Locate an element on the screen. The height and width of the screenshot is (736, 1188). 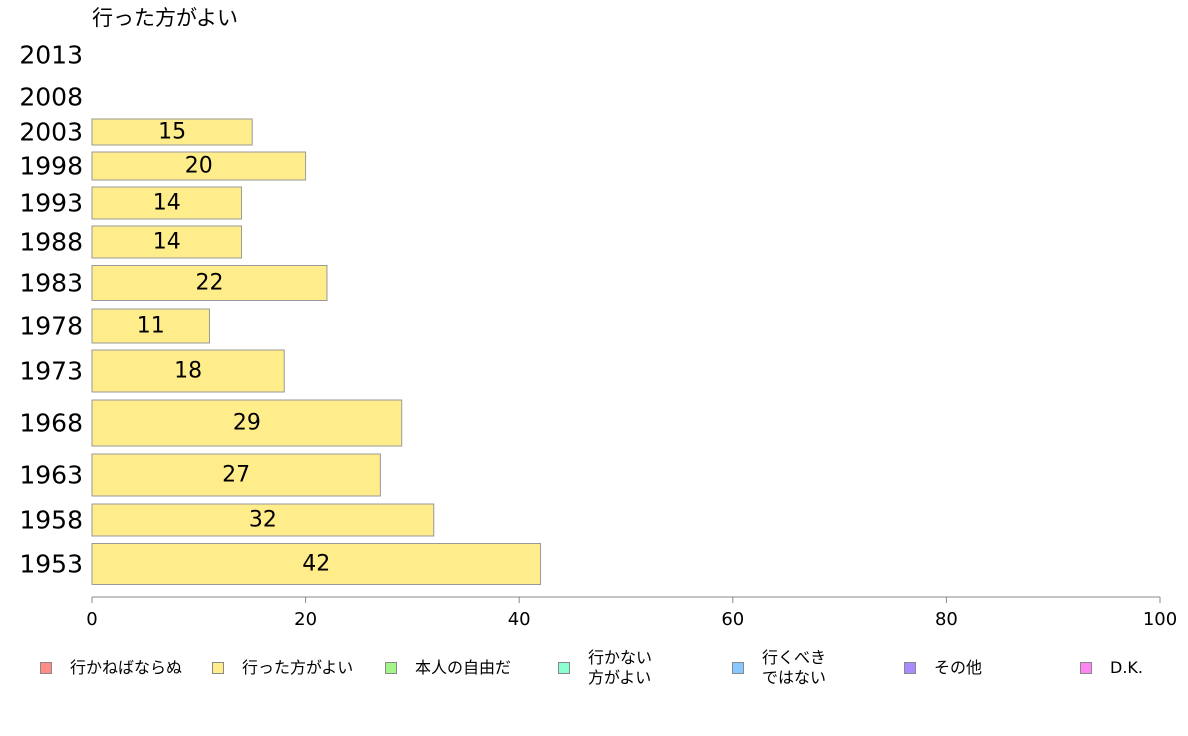
legend-item: 行かない 方がよい is located at coordinates (605, 668).